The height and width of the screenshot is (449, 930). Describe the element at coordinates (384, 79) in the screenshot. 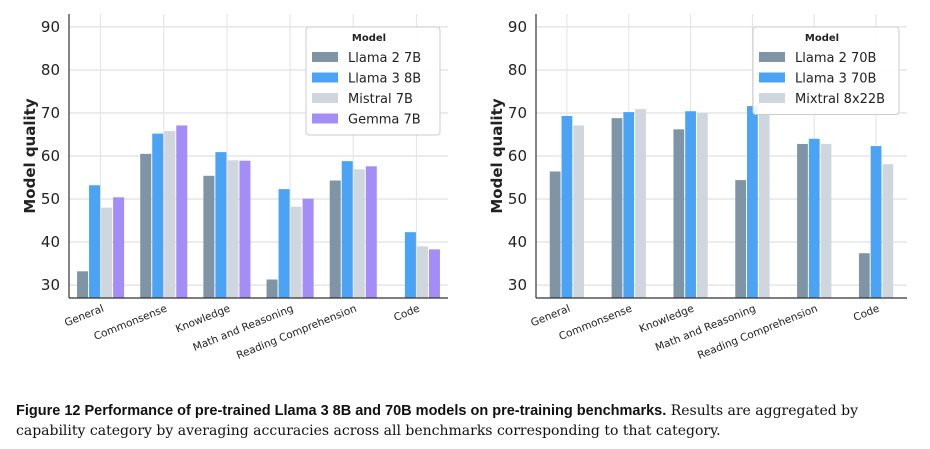

I see `legend-entry: Llama 3 8B` at that location.